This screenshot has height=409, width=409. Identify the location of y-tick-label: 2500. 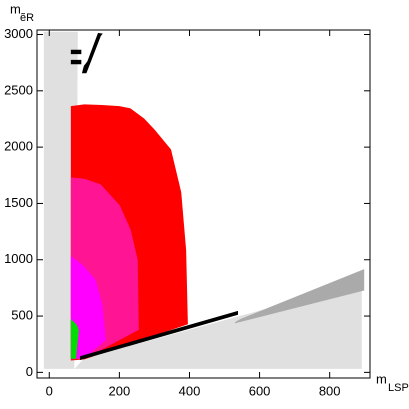
(18, 89).